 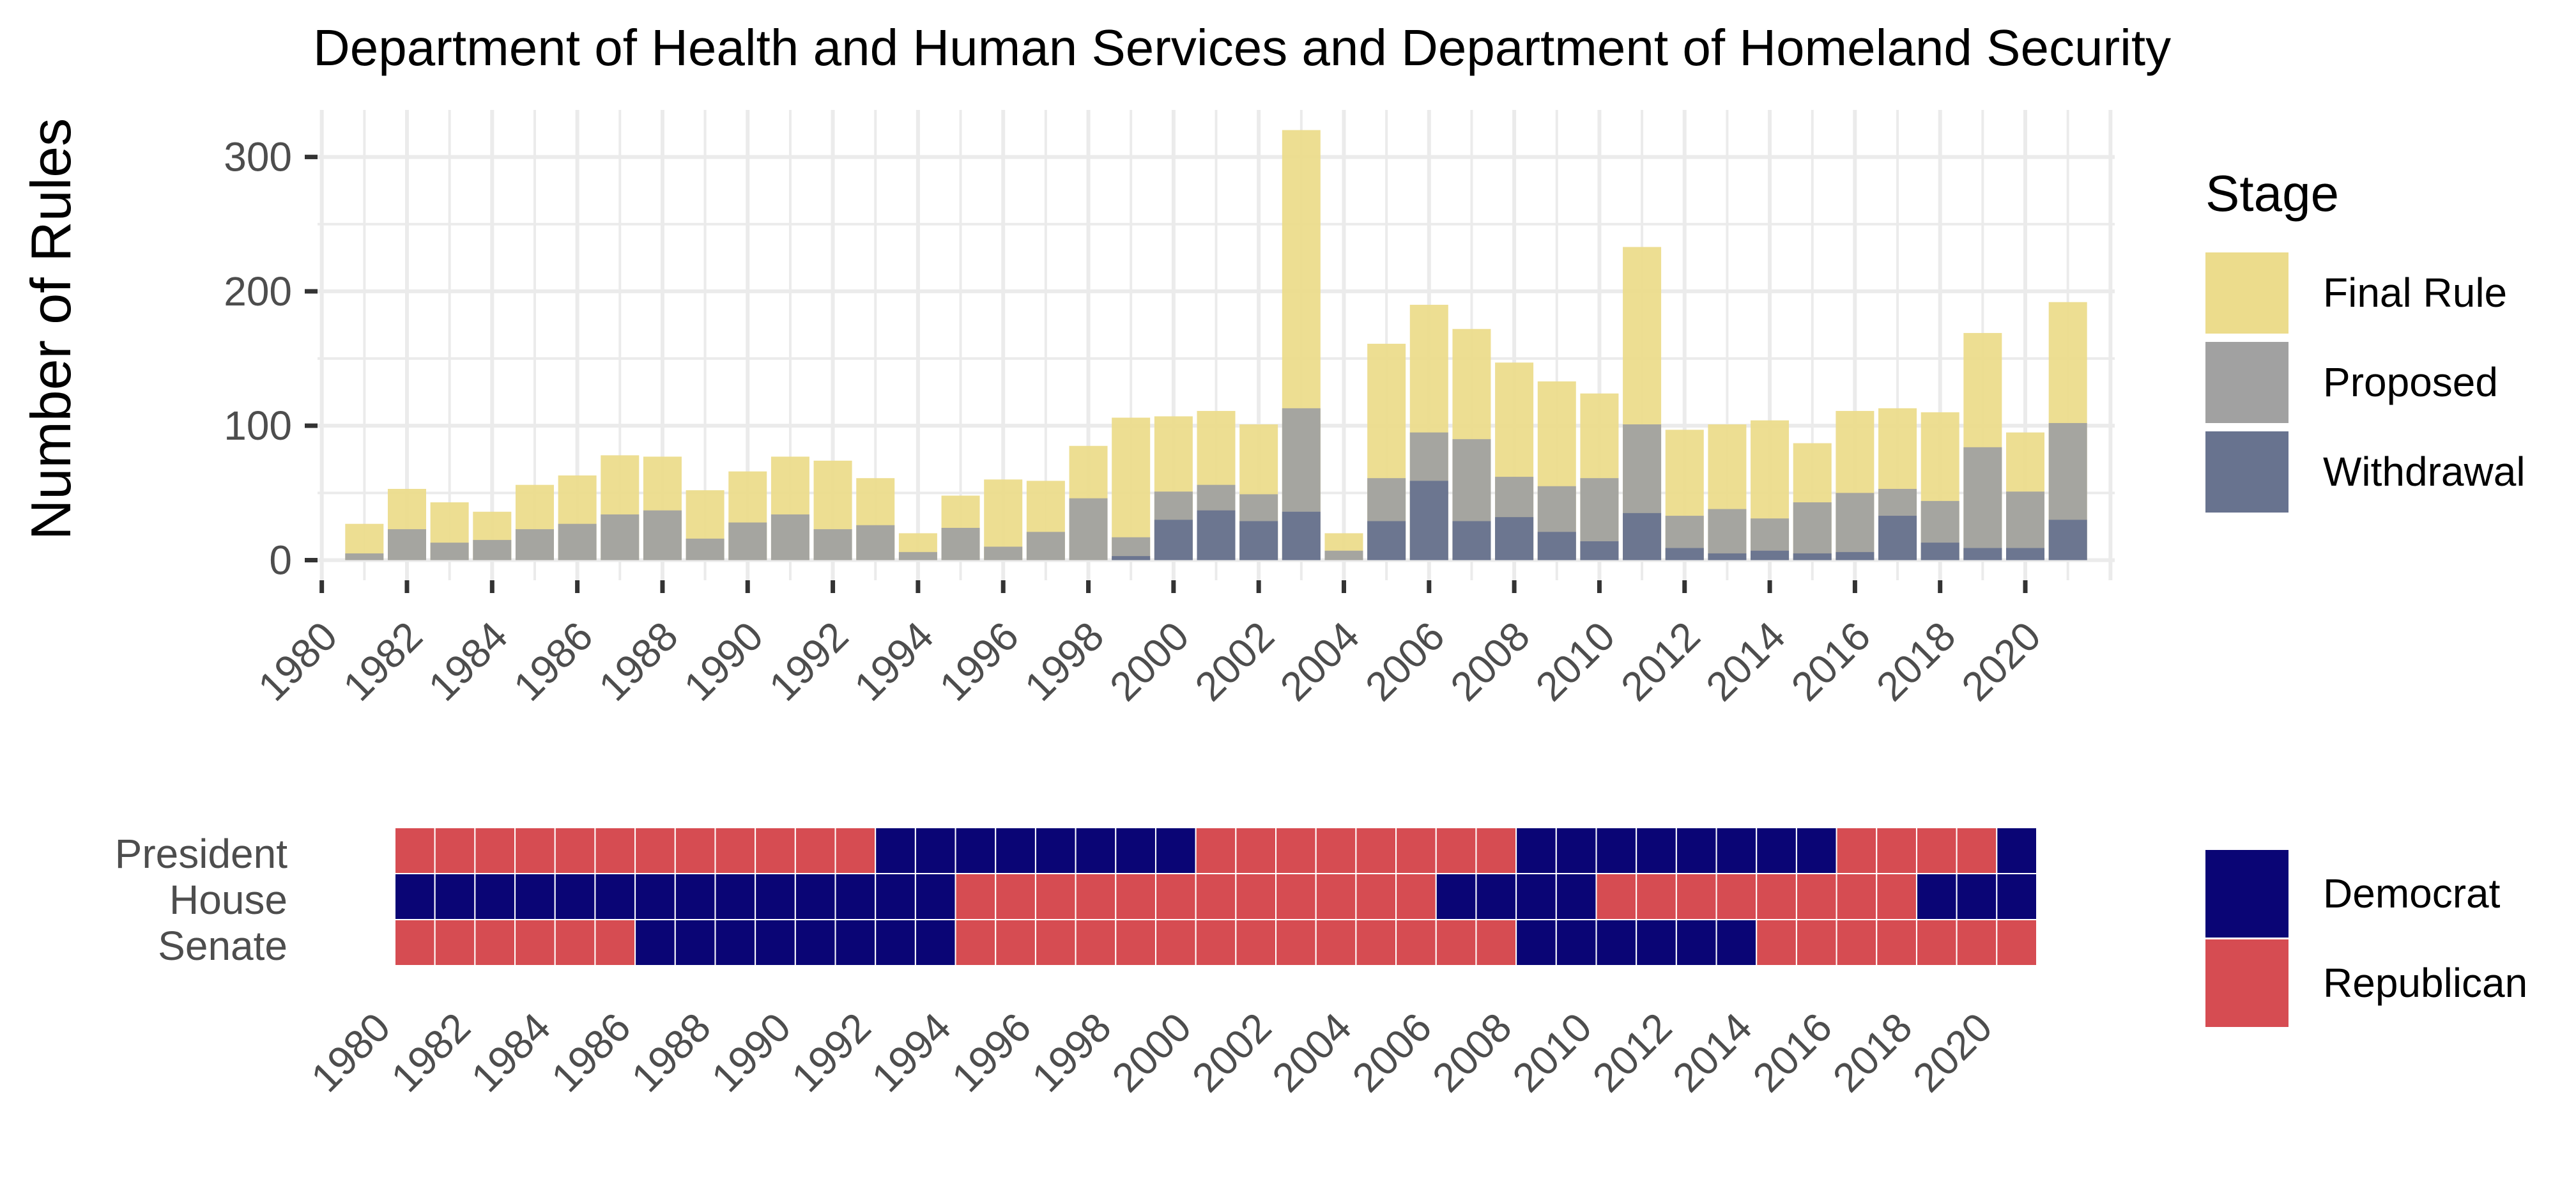 What do you see at coordinates (1131, 488) in the screenshot?
I see `bar-final-rule` at bounding box center [1131, 488].